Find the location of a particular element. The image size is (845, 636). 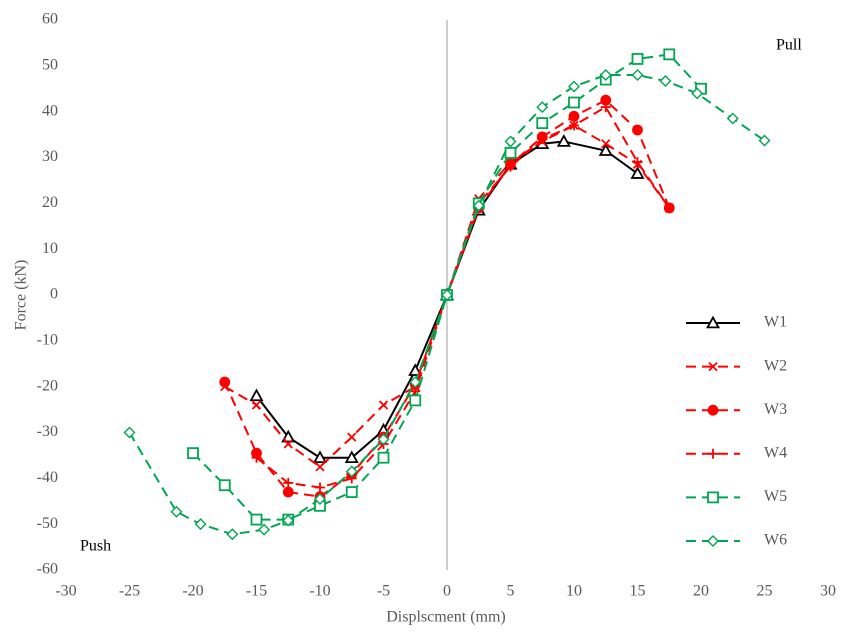

annotation: Pull is located at coordinates (789, 45).